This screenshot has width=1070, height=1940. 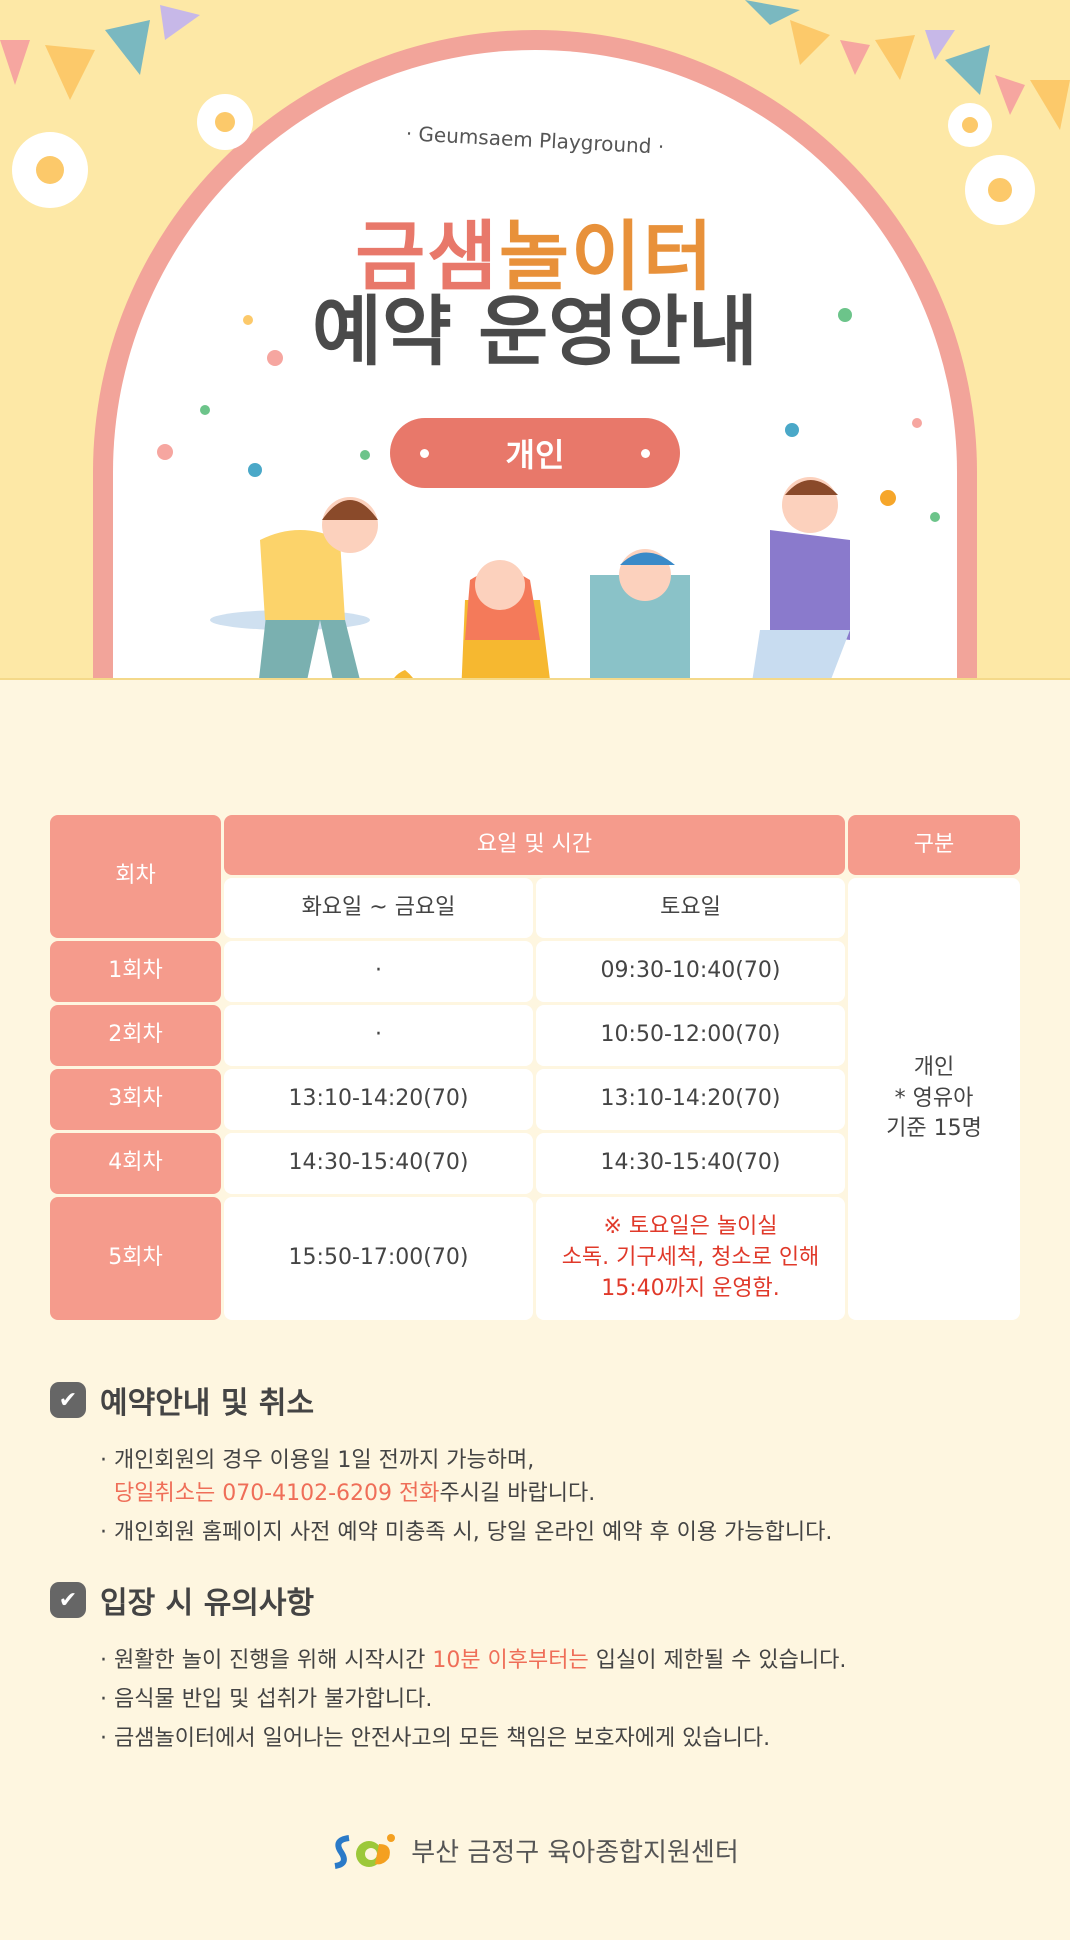 I want to click on type-line: * 영유아, so click(x=934, y=1098).